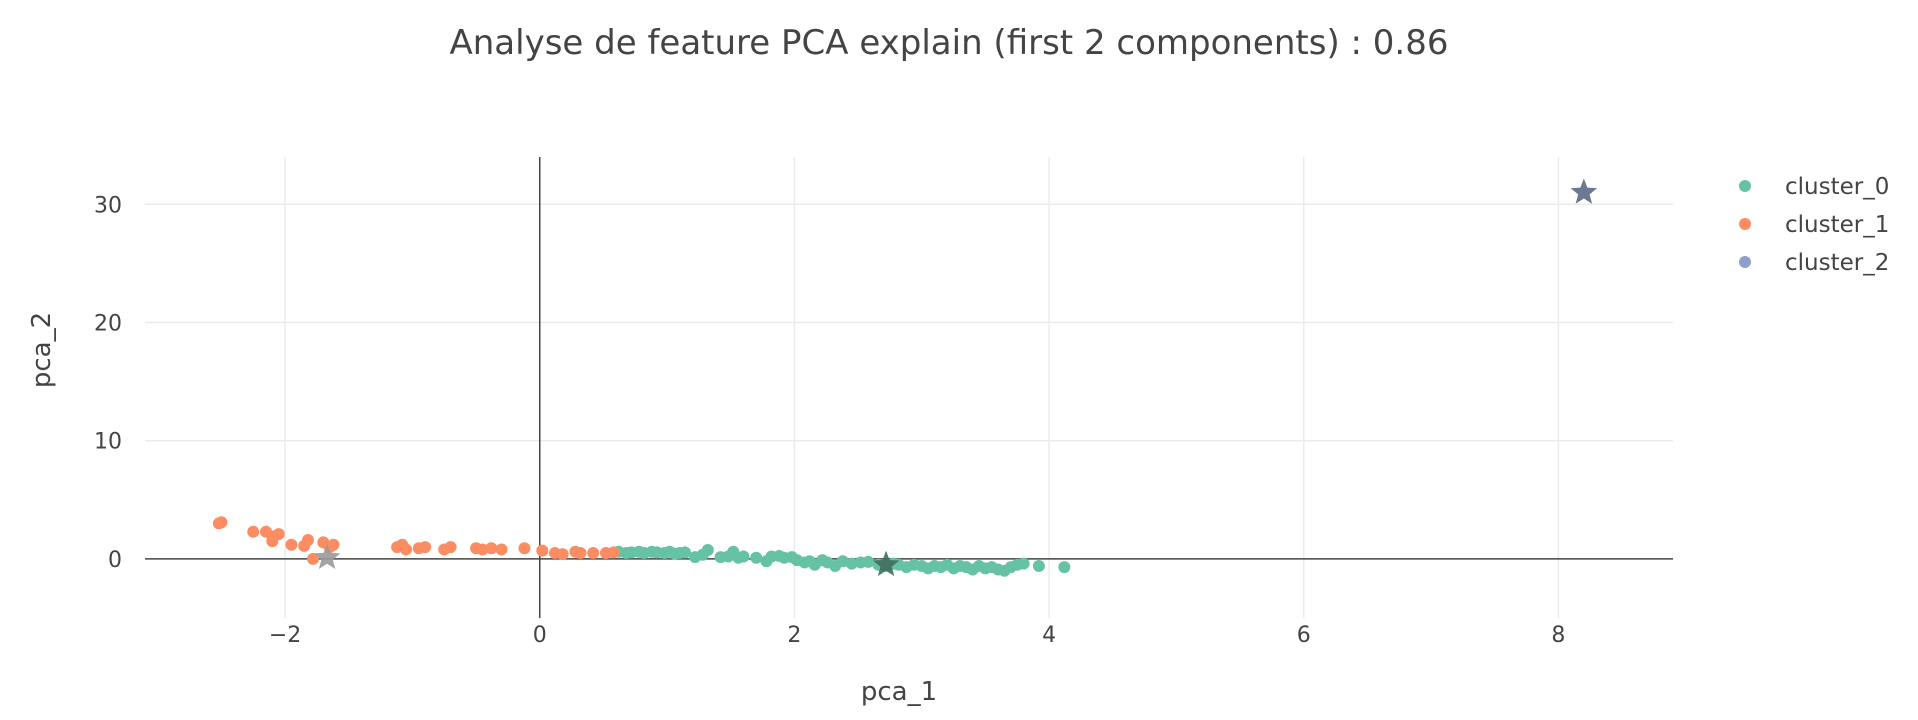 This screenshot has width=1918, height=720. What do you see at coordinates (794, 635) in the screenshot?
I see `x-tick-label: 2` at bounding box center [794, 635].